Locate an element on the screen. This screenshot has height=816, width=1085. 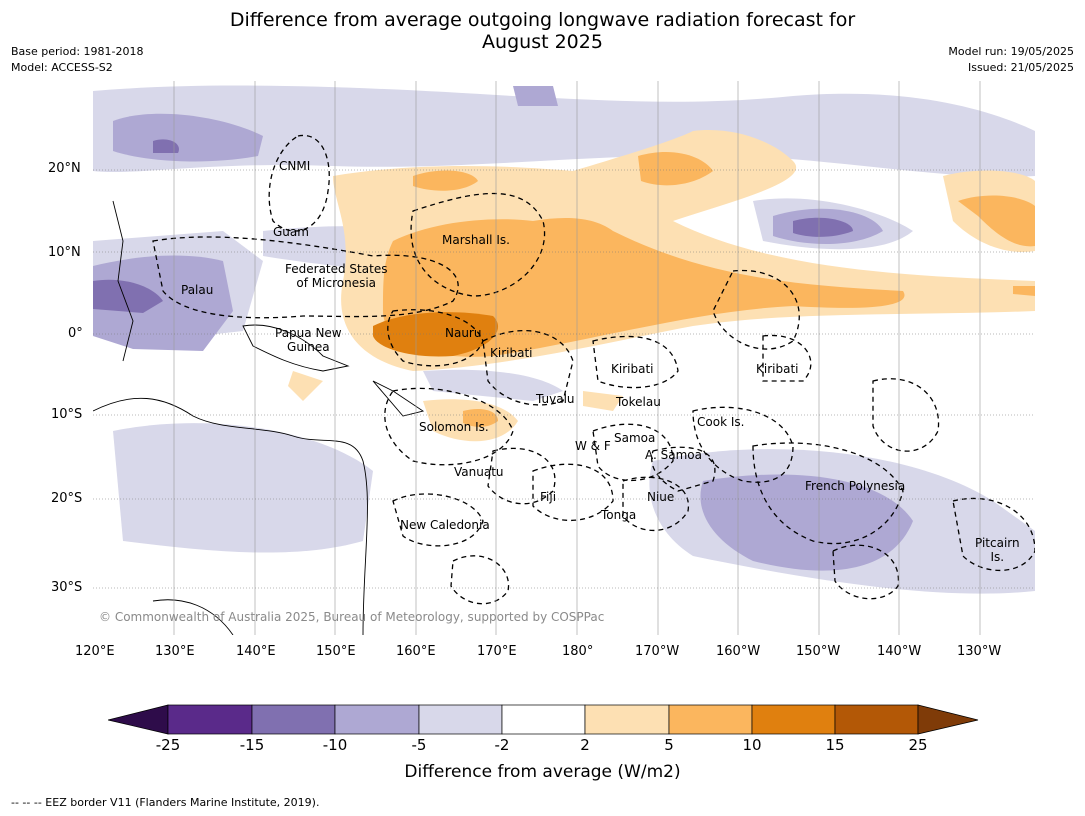
colorbar-tick: 25 is located at coordinates (918, 745).